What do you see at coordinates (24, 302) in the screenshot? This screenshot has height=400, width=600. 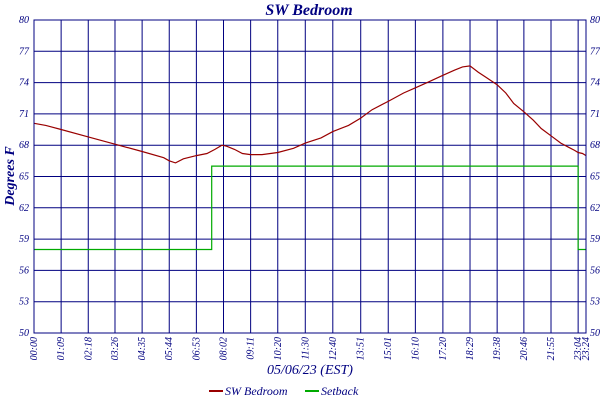 I see `y-tick-label-left: 53` at bounding box center [24, 302].